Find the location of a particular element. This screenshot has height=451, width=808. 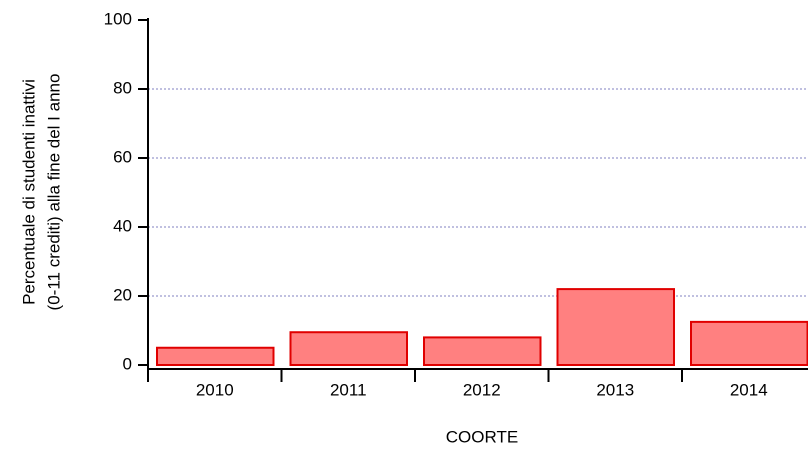

x-tick-label: 2011 is located at coordinates (348, 389).